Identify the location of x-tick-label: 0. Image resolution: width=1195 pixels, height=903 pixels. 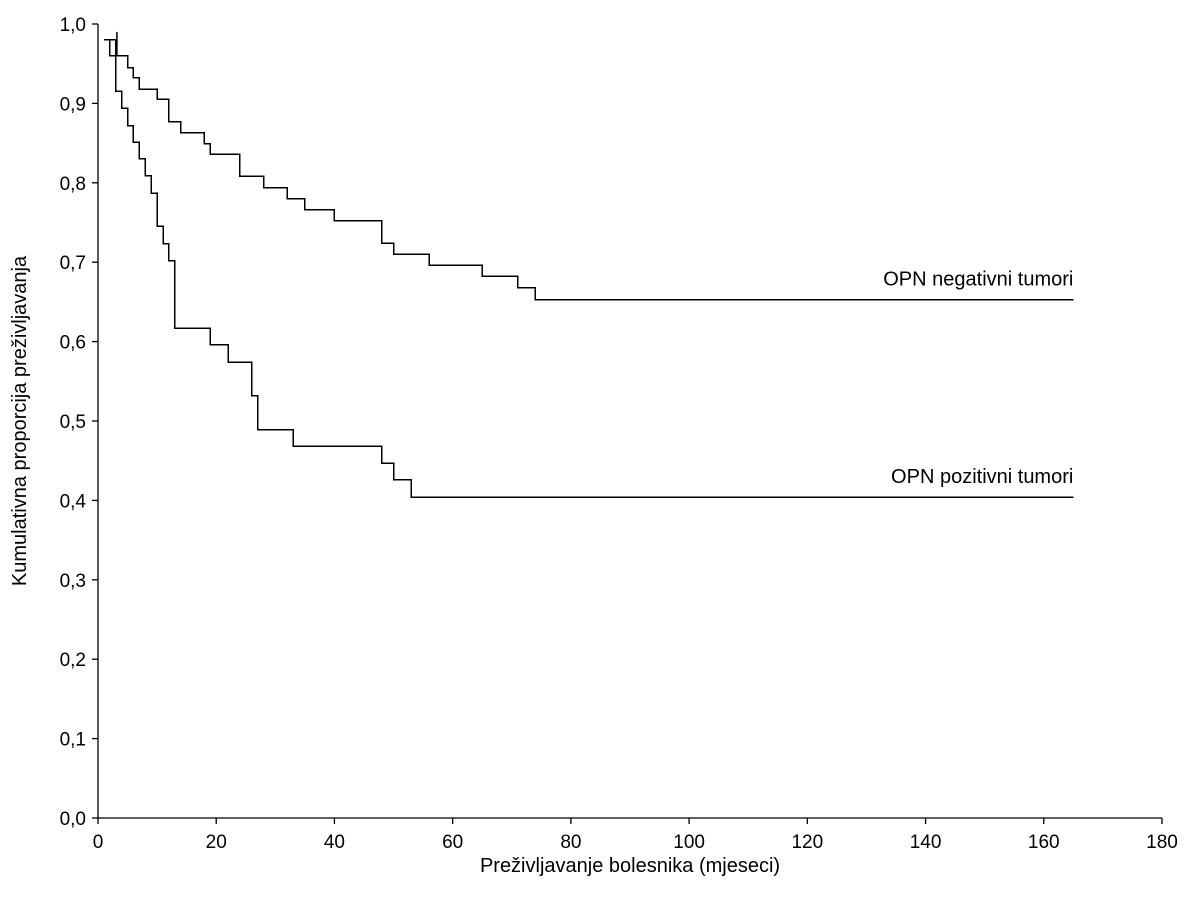
(98, 842).